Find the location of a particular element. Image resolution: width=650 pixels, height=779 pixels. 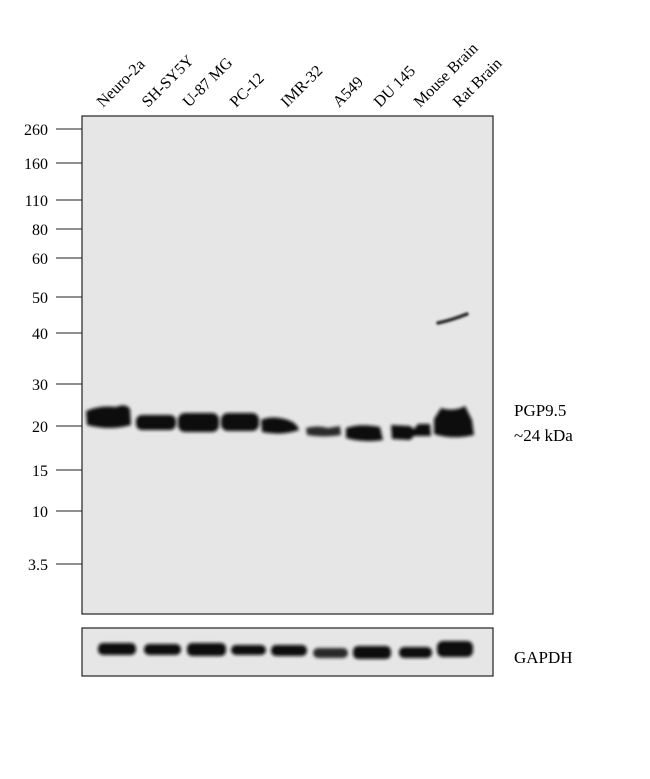

pgp95-band-sh-sy5y is located at coordinates (156, 422).